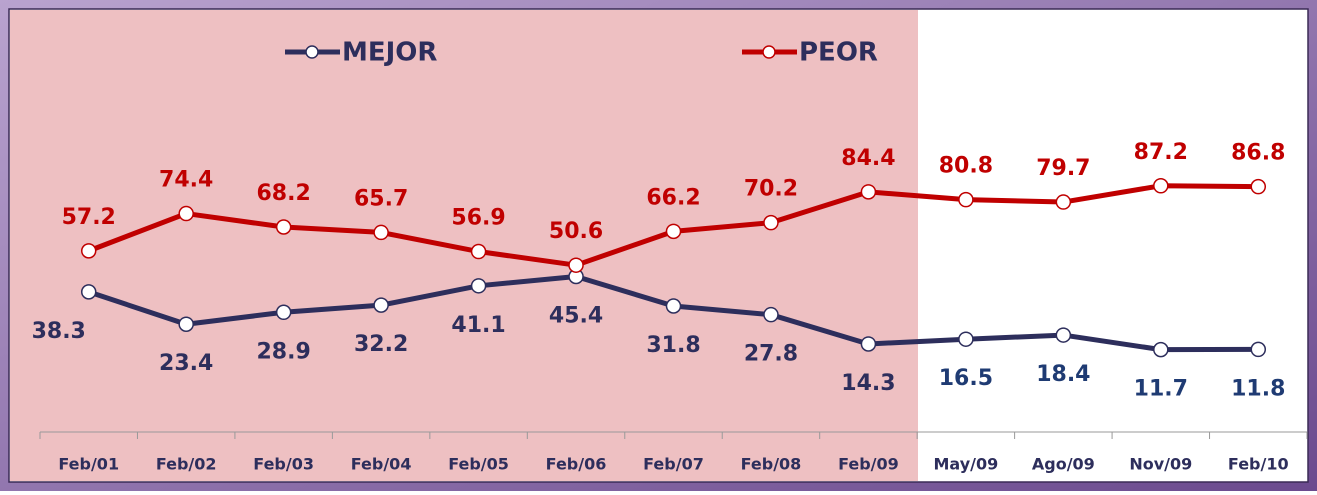 The image size is (1317, 495). What do you see at coordinates (1258, 153) in the screenshot?
I see `data-label: 86.8` at bounding box center [1258, 153].